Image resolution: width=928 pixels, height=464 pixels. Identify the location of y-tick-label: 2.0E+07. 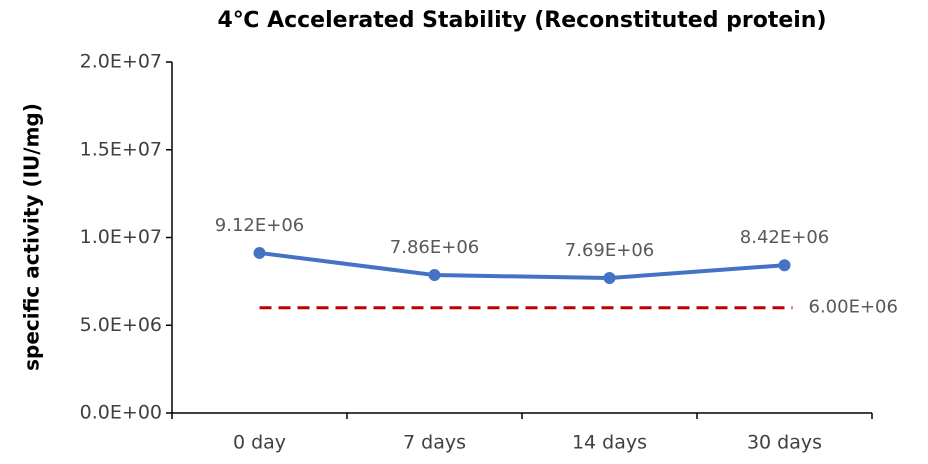
(121, 62).